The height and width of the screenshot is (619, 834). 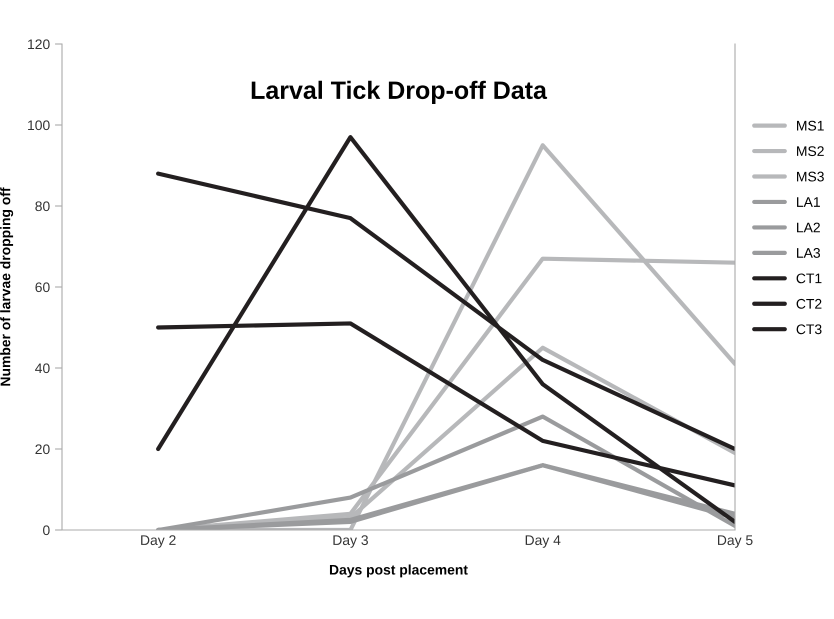 What do you see at coordinates (7, 286) in the screenshot?
I see `y-axis-title: Number of larvae dropping off` at bounding box center [7, 286].